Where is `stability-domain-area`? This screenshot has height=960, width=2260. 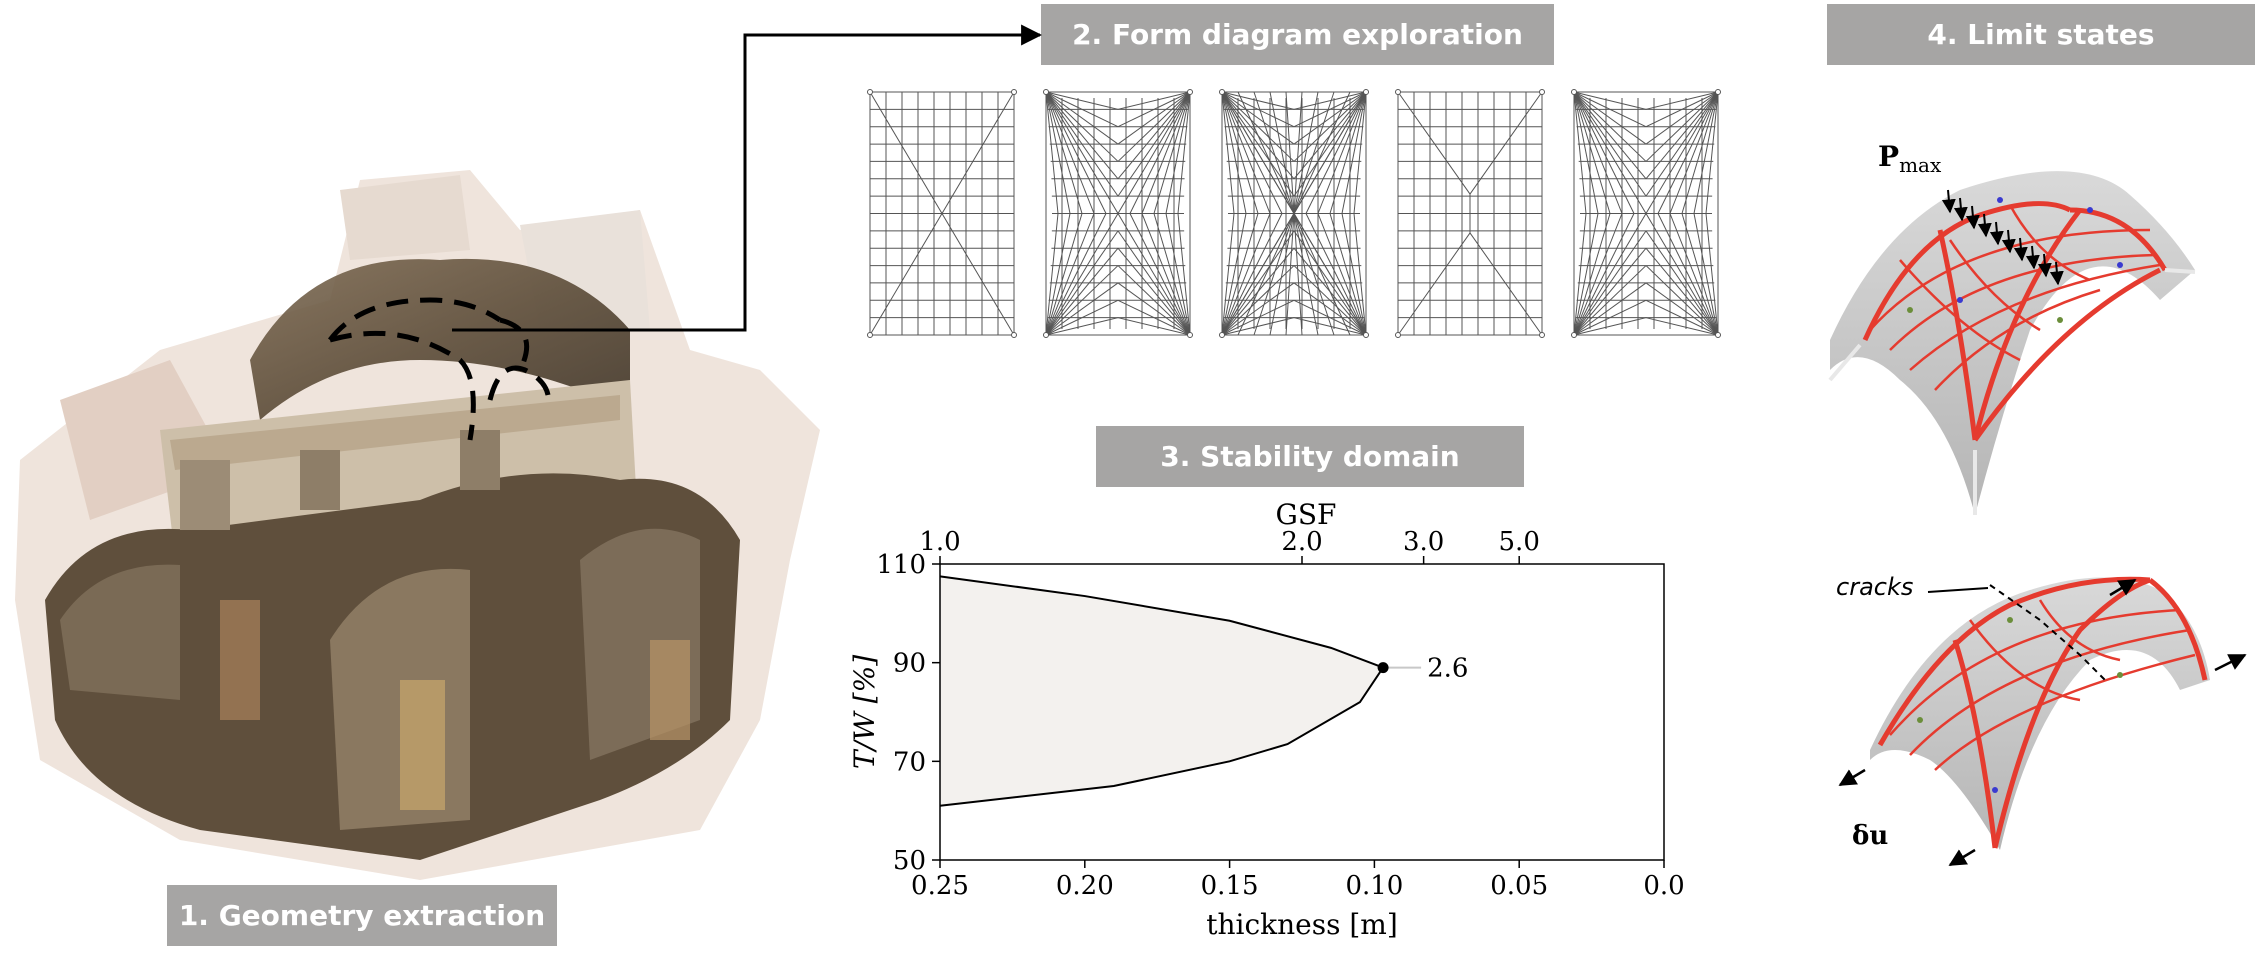 stability-domain-area is located at coordinates (1162, 691).